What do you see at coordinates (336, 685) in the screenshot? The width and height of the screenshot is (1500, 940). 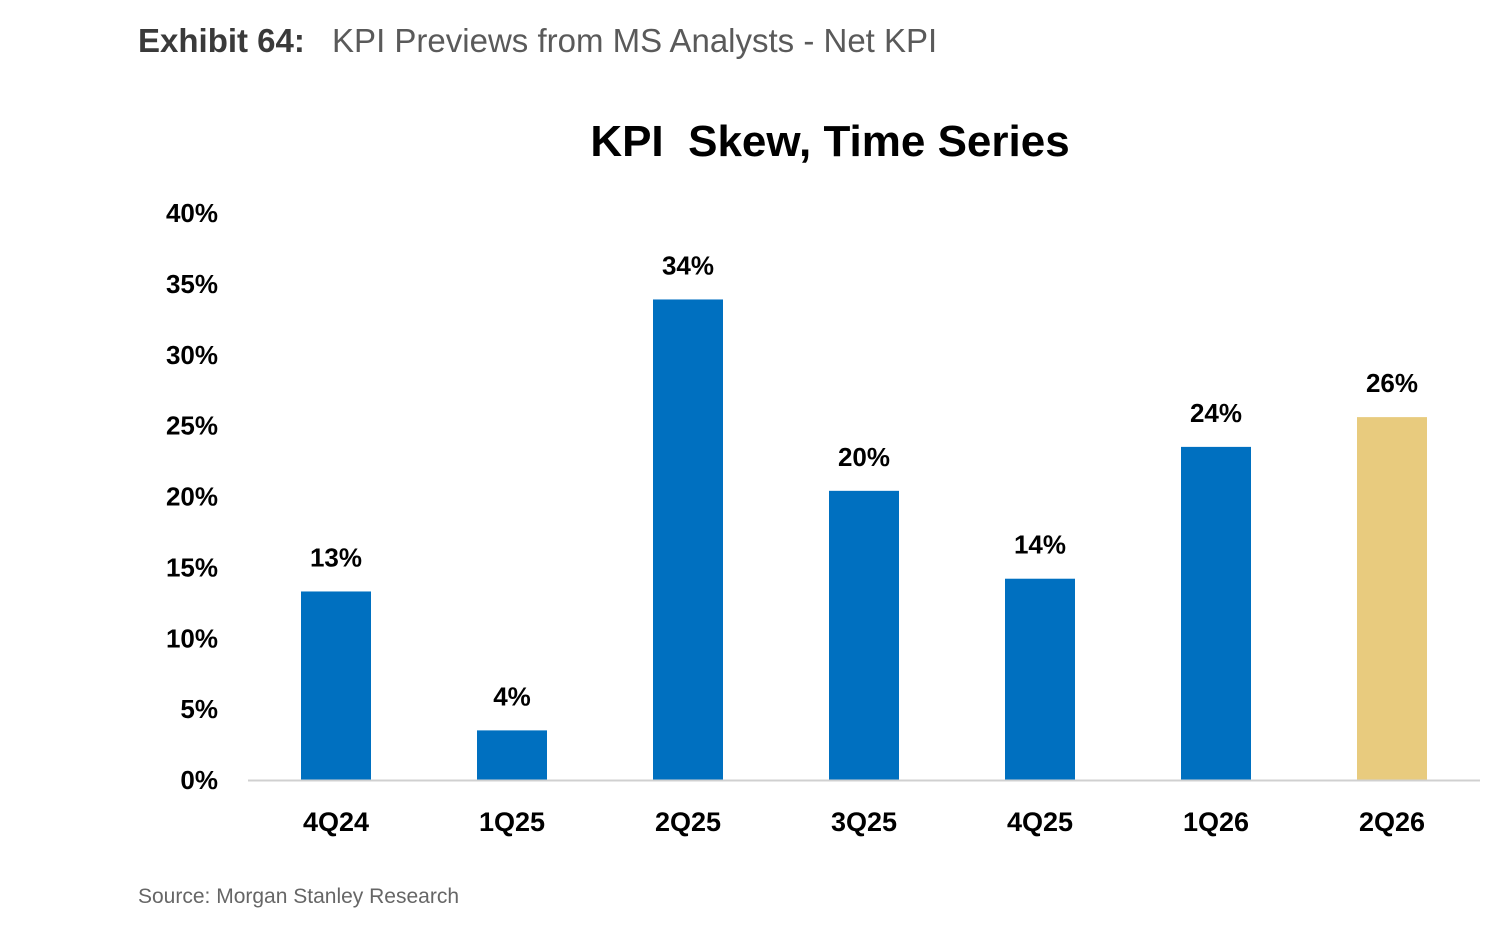 I see `bar-4q24` at bounding box center [336, 685].